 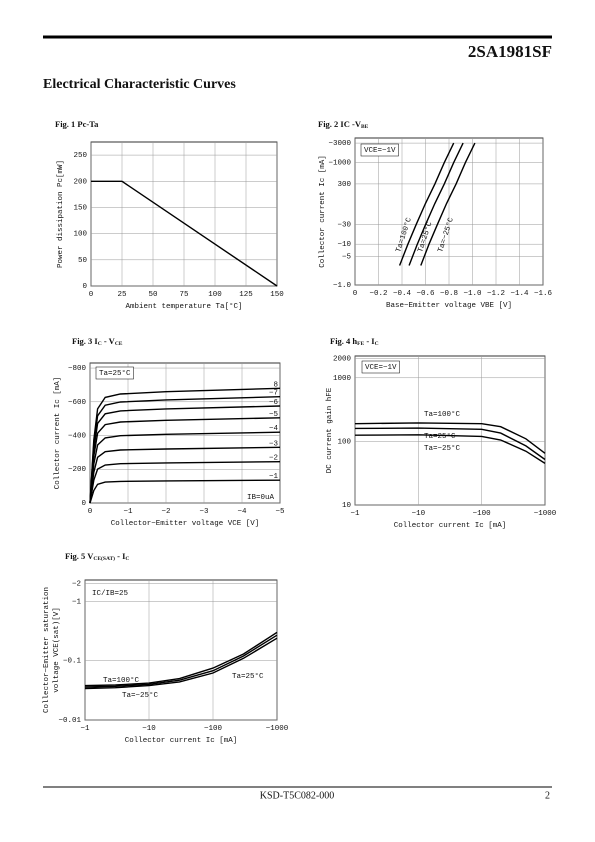 I want to click on figure-title: Fig. 5 VCE(SAT) - IC, so click(x=97, y=556).